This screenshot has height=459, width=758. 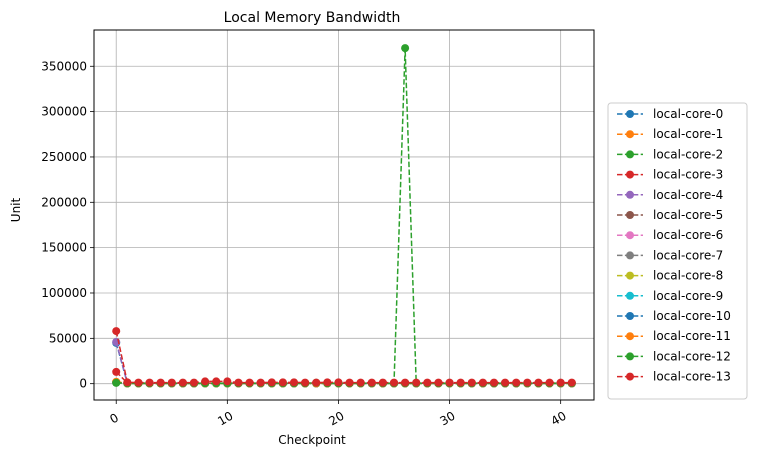 I want to click on legend-item: local-core-3, so click(x=670, y=175).